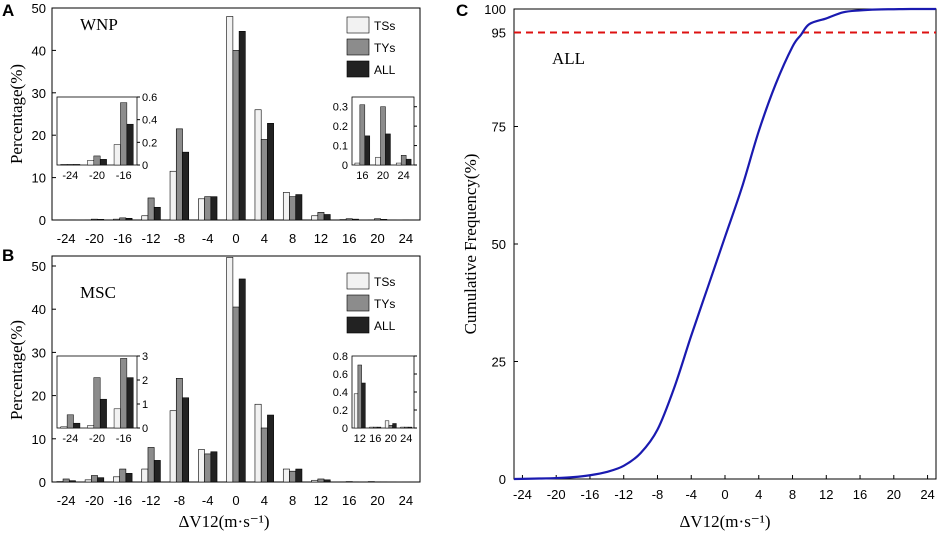  What do you see at coordinates (377, 238) in the screenshot?
I see `xtick-label: 20` at bounding box center [377, 238].